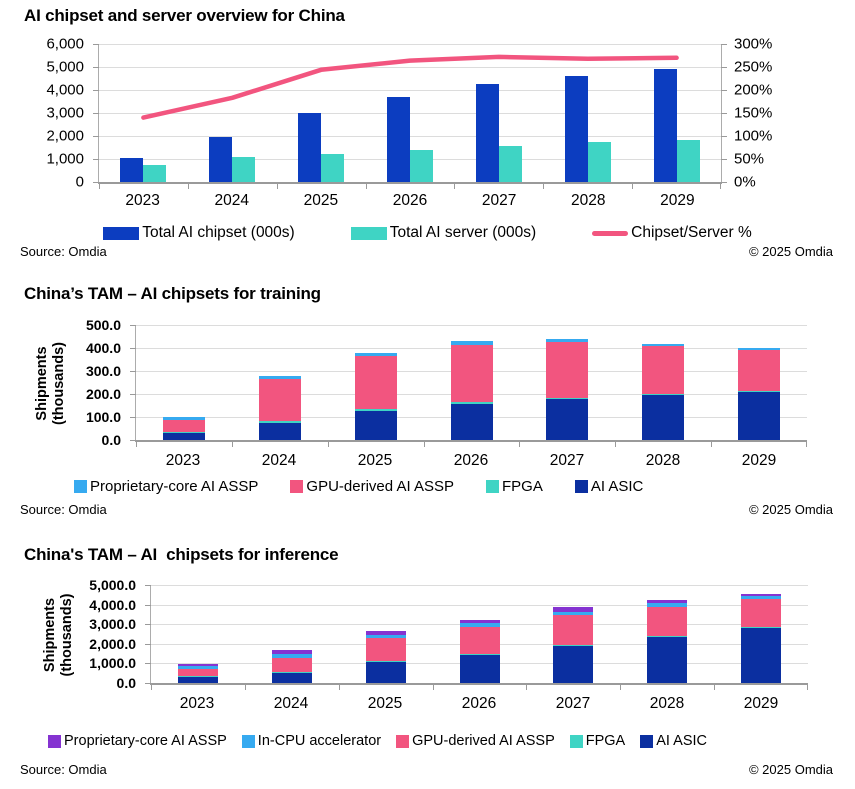 The image size is (855, 789). Describe the element at coordinates (443, 233) in the screenshot. I see `legend-item: Total AI server (000s)` at that location.